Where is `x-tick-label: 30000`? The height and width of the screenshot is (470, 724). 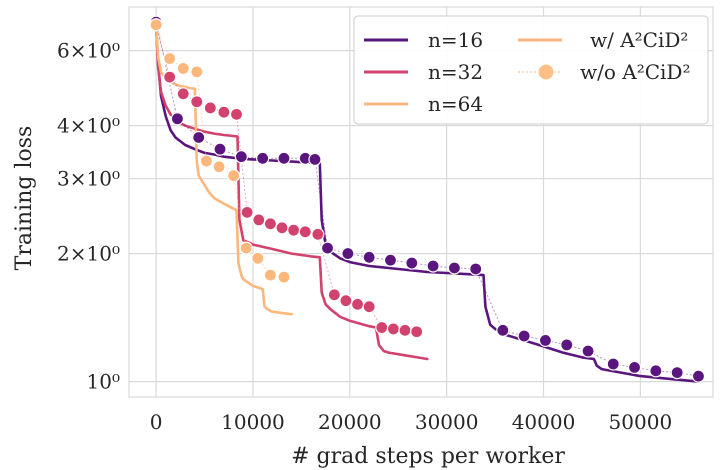 x-tick-label: 30000 is located at coordinates (447, 422).